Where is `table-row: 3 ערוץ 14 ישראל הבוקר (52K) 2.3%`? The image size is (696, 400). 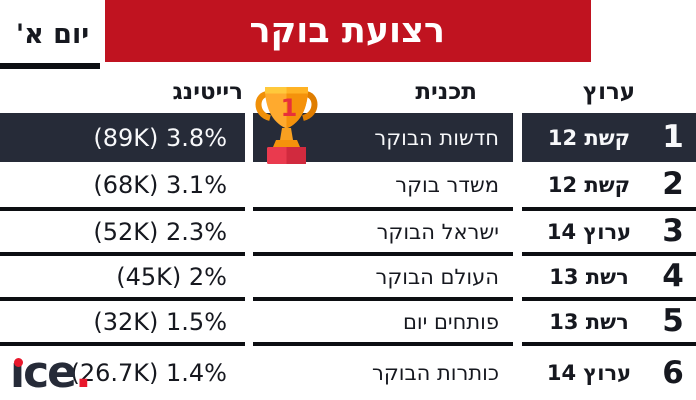 table-row: 3 ערוץ 14 ישראל הבוקר (52K) 2.3% is located at coordinates (348, 233).